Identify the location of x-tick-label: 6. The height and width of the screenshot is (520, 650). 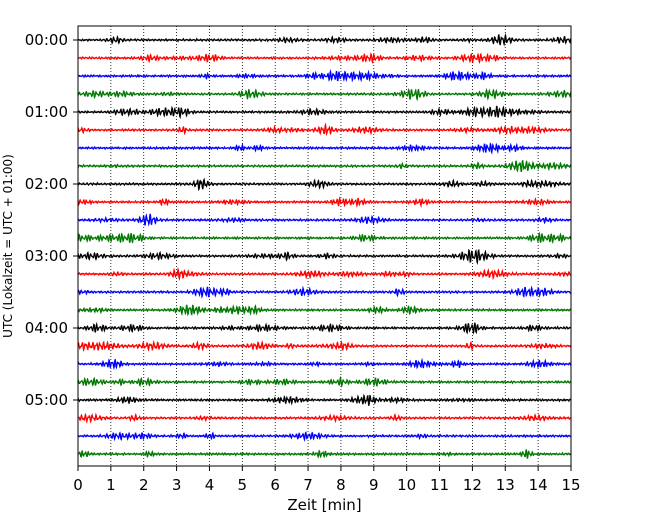
(275, 485).